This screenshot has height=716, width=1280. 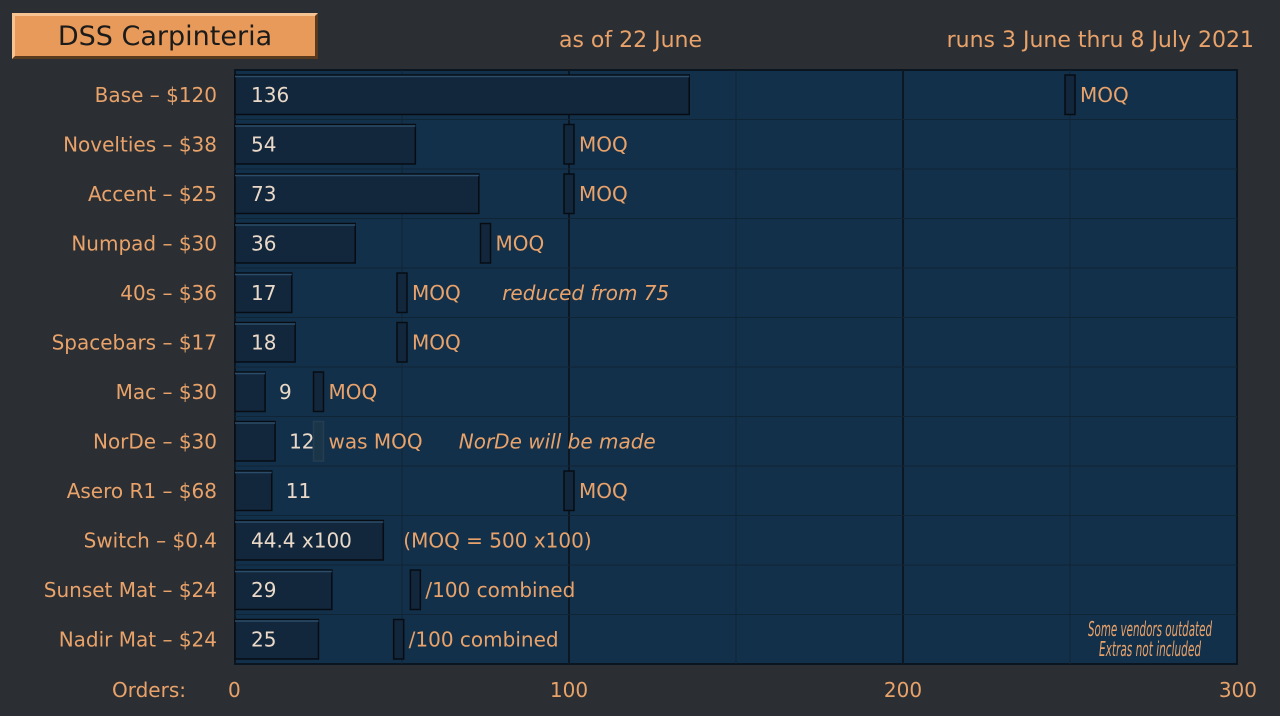 I want to click on category-label: Numpad – $30, so click(x=144, y=243).